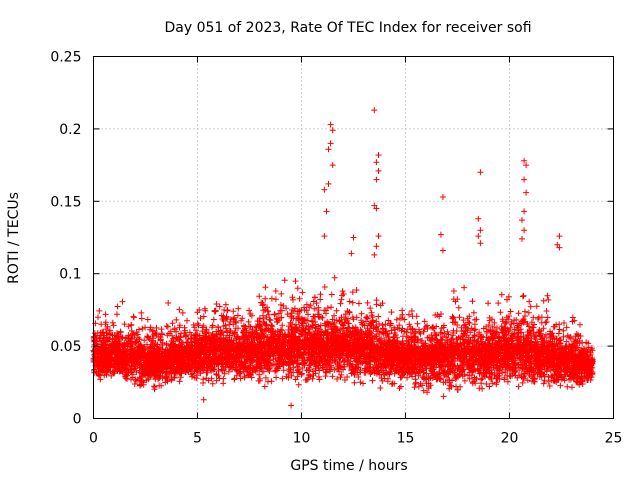 The width and height of the screenshot is (640, 480). I want to click on x-tick-label: 20, so click(510, 439).